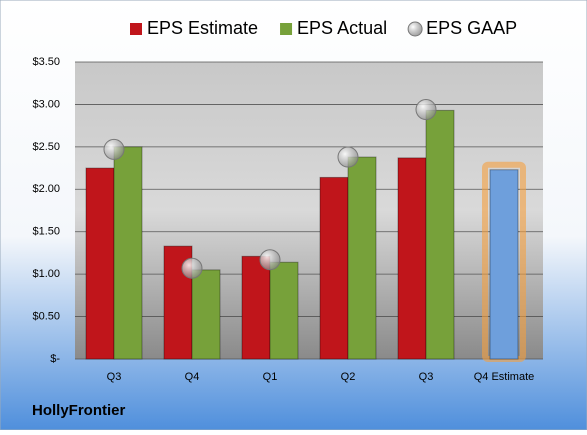 The image size is (587, 435). I want to click on x-tick-label: Q4 Estimate, so click(504, 377).